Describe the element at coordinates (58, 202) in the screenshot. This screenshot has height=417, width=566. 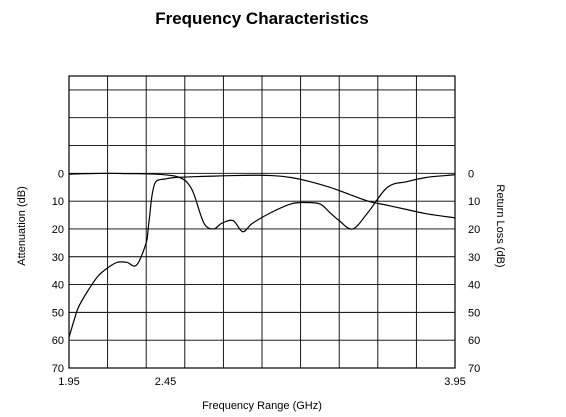
I see `y-tick-label-left: 10` at that location.